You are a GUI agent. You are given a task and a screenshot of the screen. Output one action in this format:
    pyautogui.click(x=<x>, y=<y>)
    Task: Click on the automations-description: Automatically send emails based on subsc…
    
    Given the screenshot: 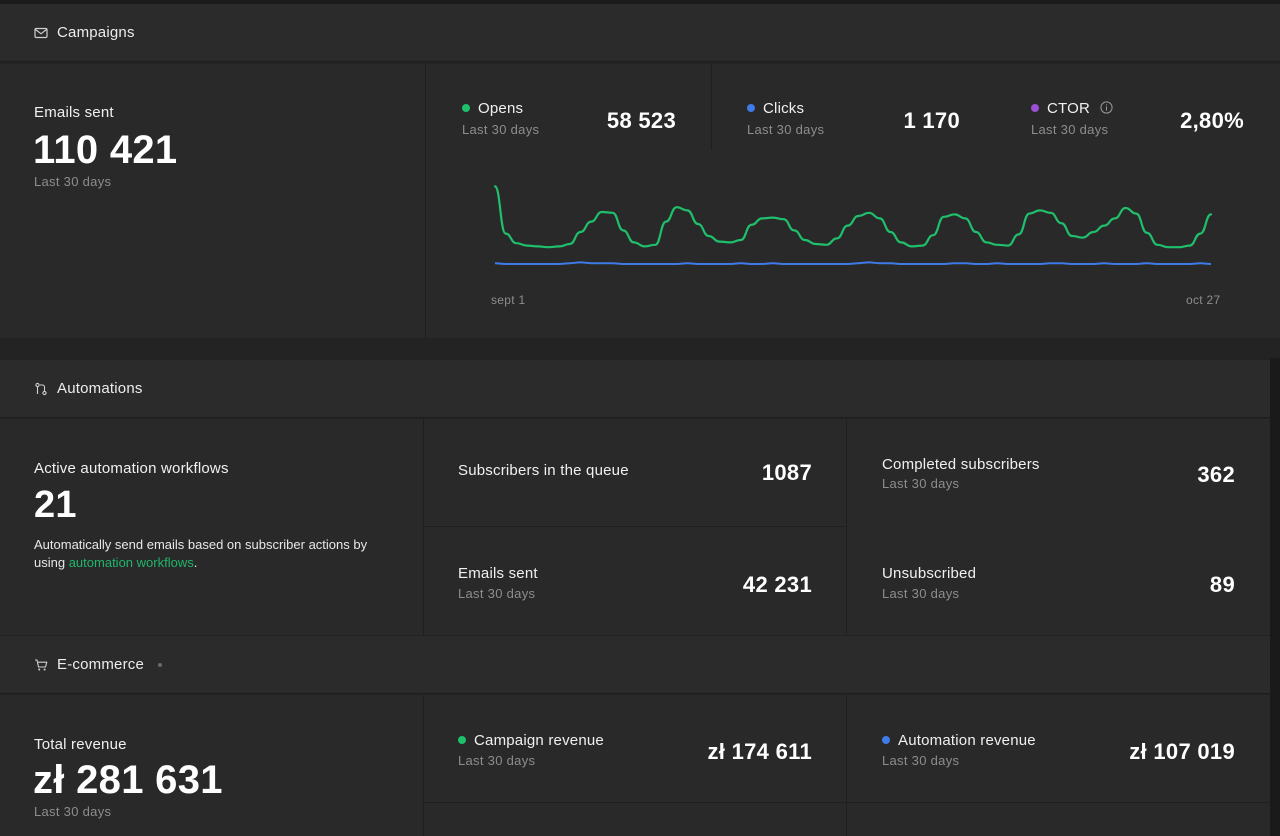 What is the action you would take?
    pyautogui.click(x=214, y=554)
    